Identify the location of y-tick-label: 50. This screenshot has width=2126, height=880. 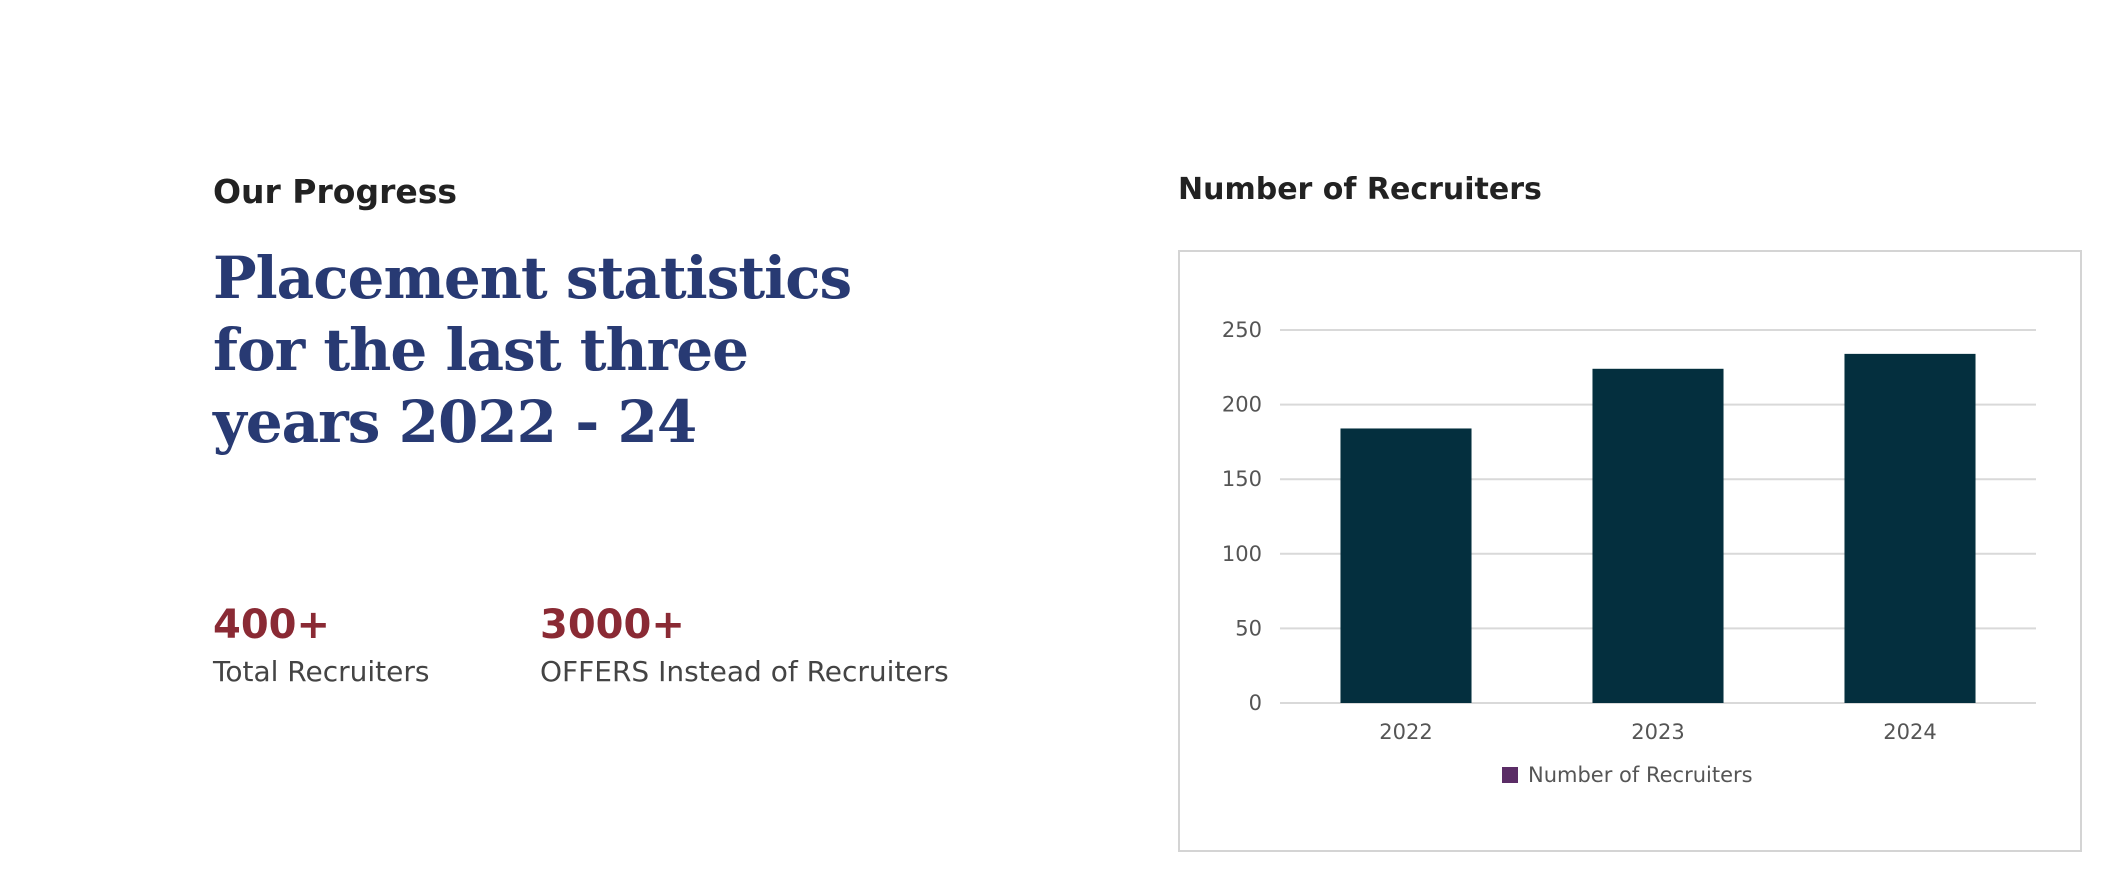
(1248, 628).